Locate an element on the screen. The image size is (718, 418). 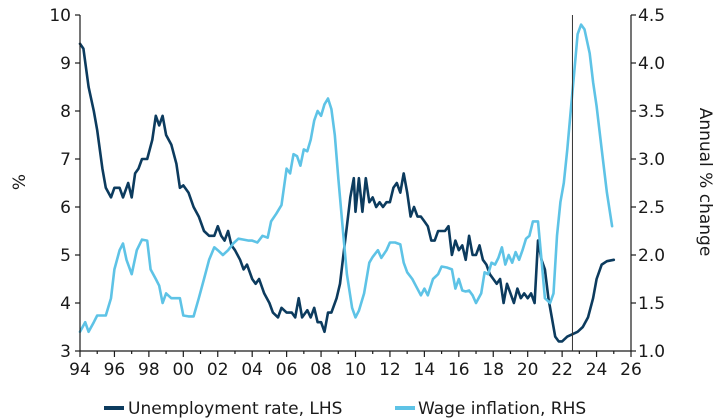
y-tick-label-right: 1.5 is located at coordinates (651, 304).